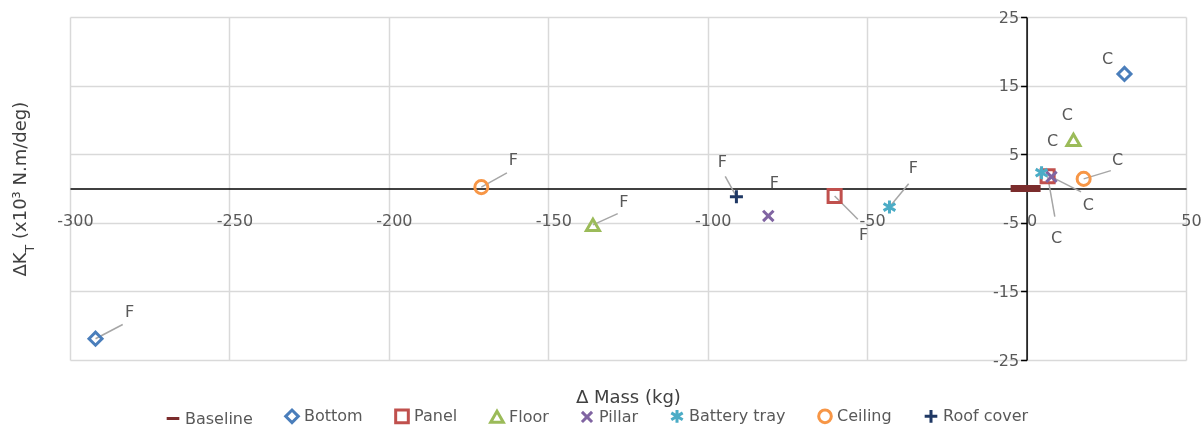  Describe the element at coordinates (1011, 223) in the screenshot. I see `y-tick-label: -5` at that location.